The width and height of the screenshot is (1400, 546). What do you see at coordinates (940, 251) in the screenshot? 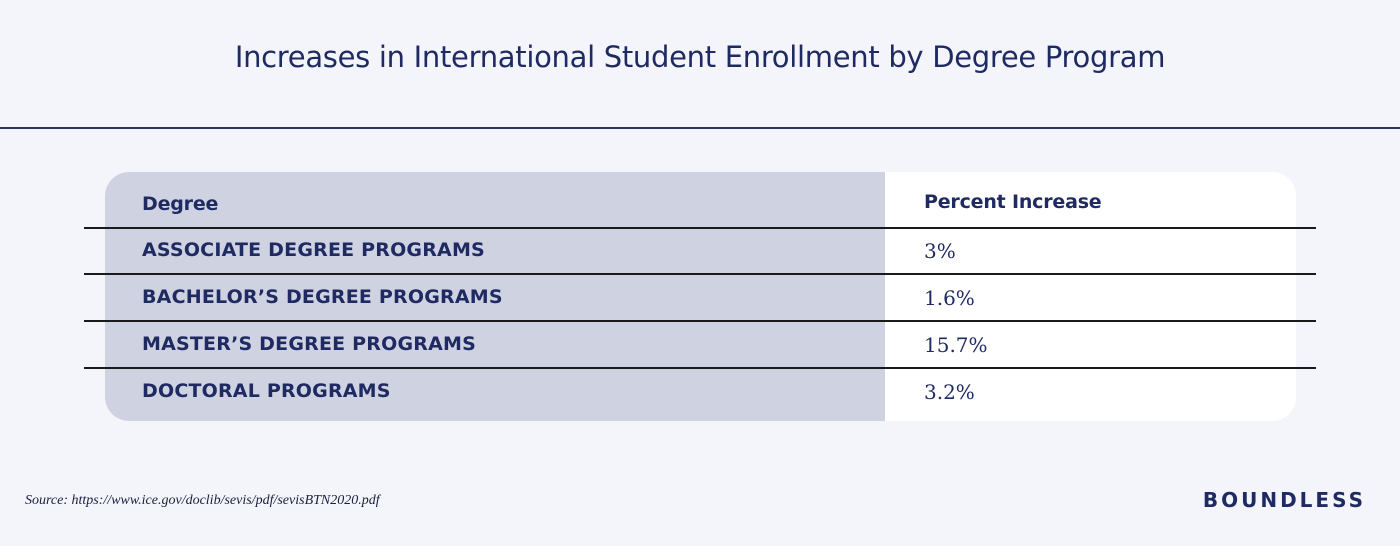
I see `table-row-value: 3%` at bounding box center [940, 251].